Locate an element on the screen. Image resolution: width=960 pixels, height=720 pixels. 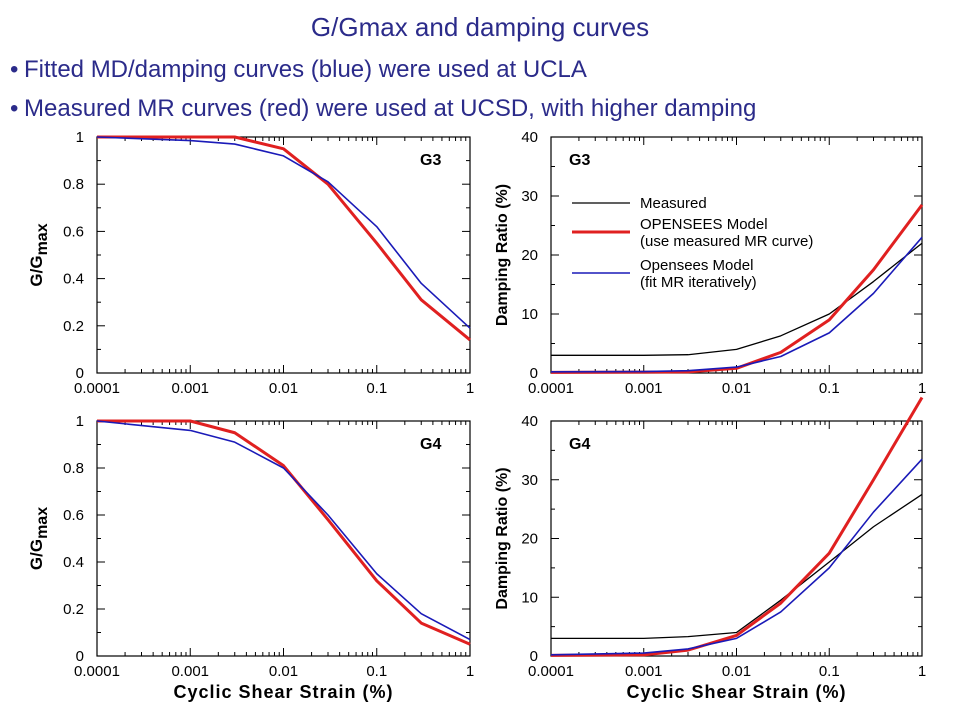
slide-title: G/Gmax and damping curves is located at coordinates (480, 27).